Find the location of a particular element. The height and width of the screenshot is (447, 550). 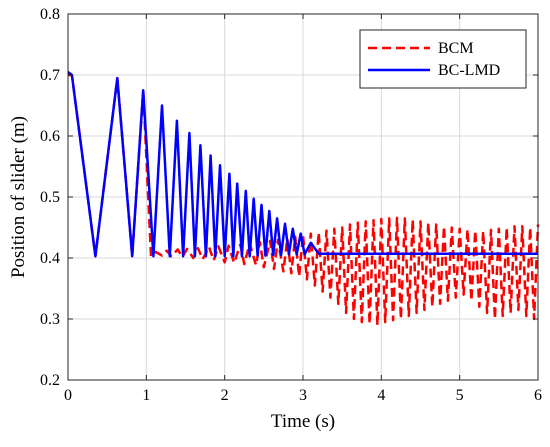

y-tick-label: 0.5 is located at coordinates (50, 197).